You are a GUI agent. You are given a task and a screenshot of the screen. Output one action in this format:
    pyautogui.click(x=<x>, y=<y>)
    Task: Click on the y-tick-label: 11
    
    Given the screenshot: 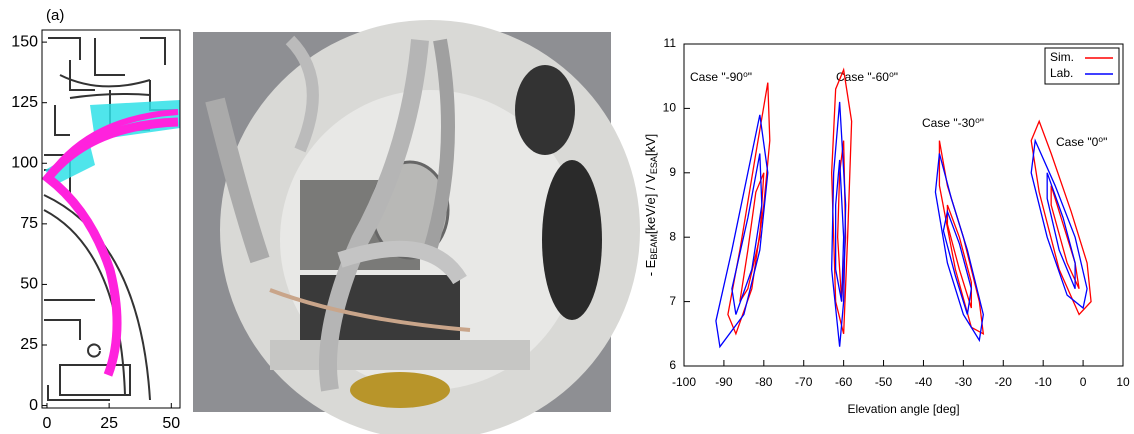 What is the action you would take?
    pyautogui.click(x=670, y=43)
    